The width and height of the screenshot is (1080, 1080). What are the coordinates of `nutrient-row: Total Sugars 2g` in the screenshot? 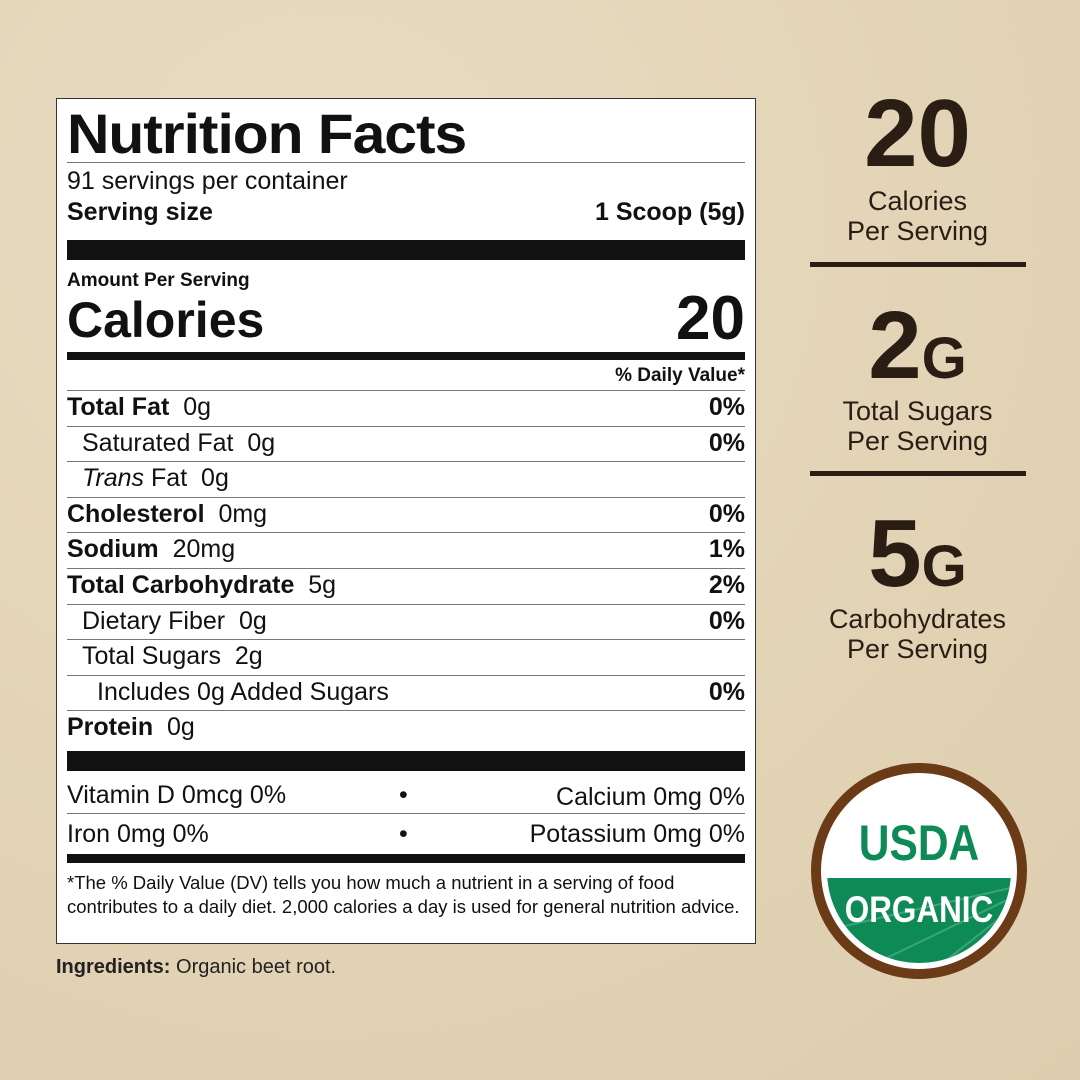 It's located at (172, 656).